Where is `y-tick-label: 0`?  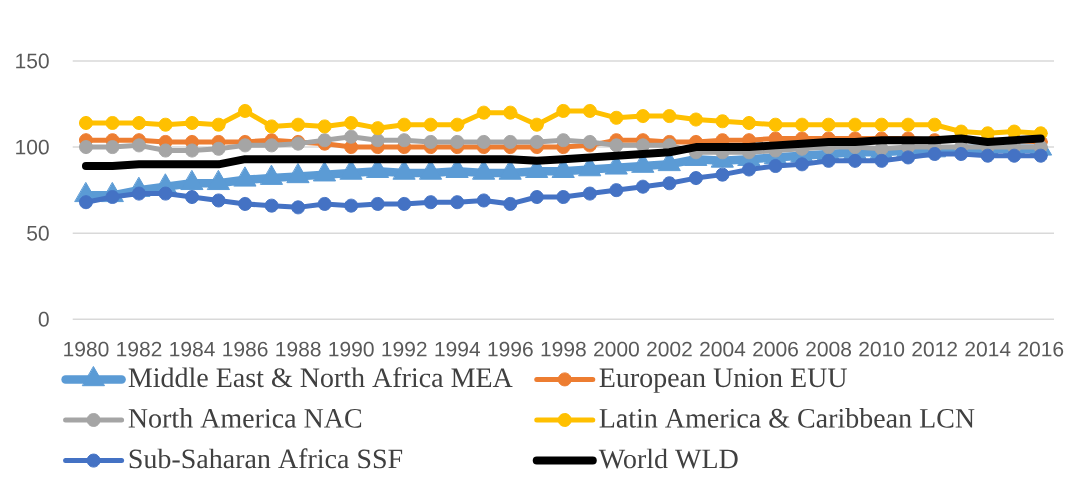 y-tick-label: 0 is located at coordinates (43, 319).